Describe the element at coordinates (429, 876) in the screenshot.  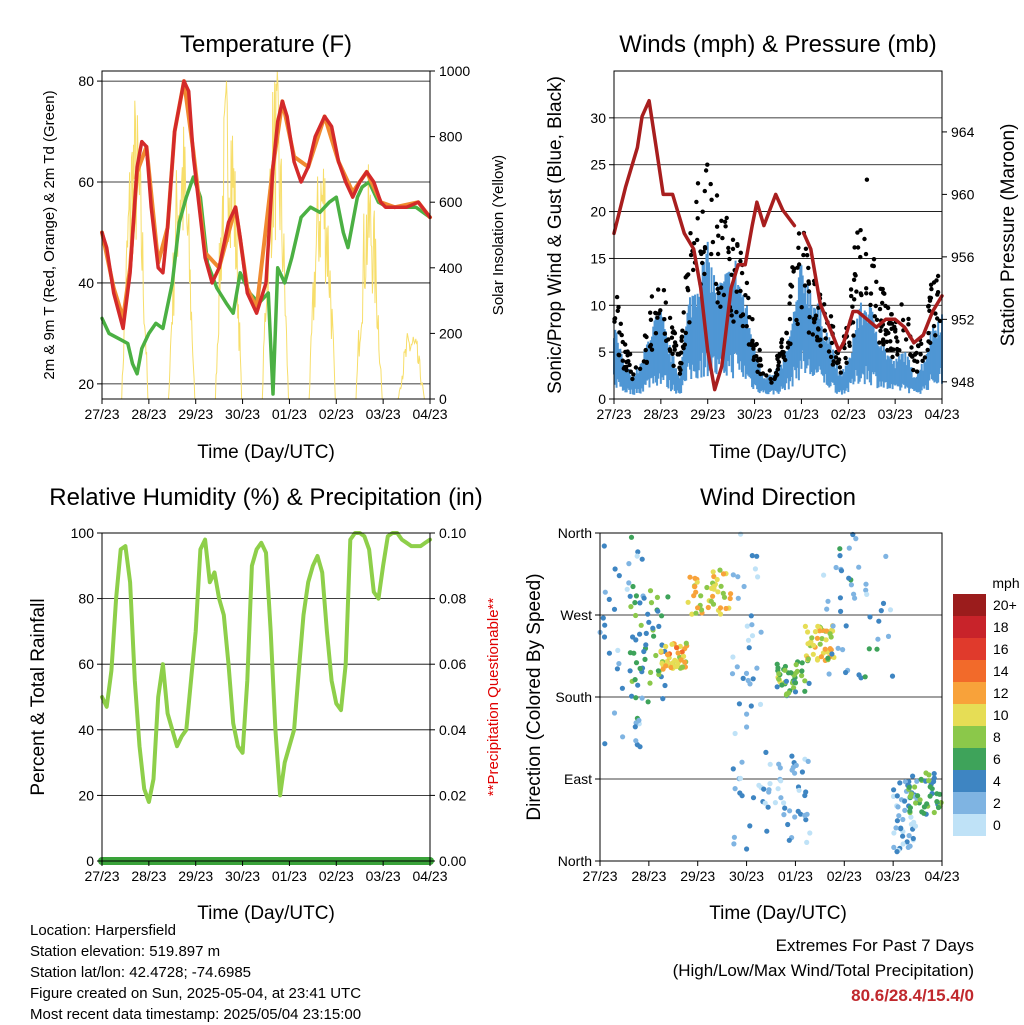
I see `humidity-xtick-label: 04/23` at that location.